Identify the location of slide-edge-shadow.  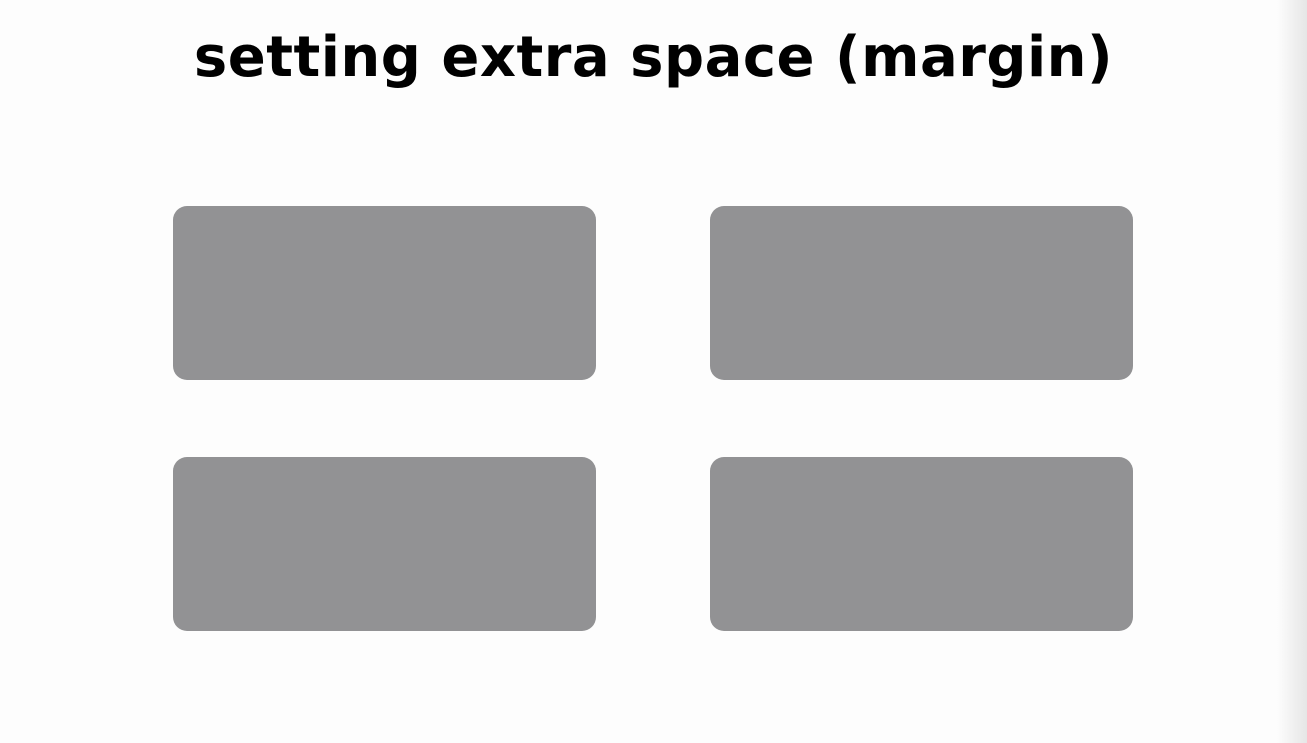
(1292, 371).